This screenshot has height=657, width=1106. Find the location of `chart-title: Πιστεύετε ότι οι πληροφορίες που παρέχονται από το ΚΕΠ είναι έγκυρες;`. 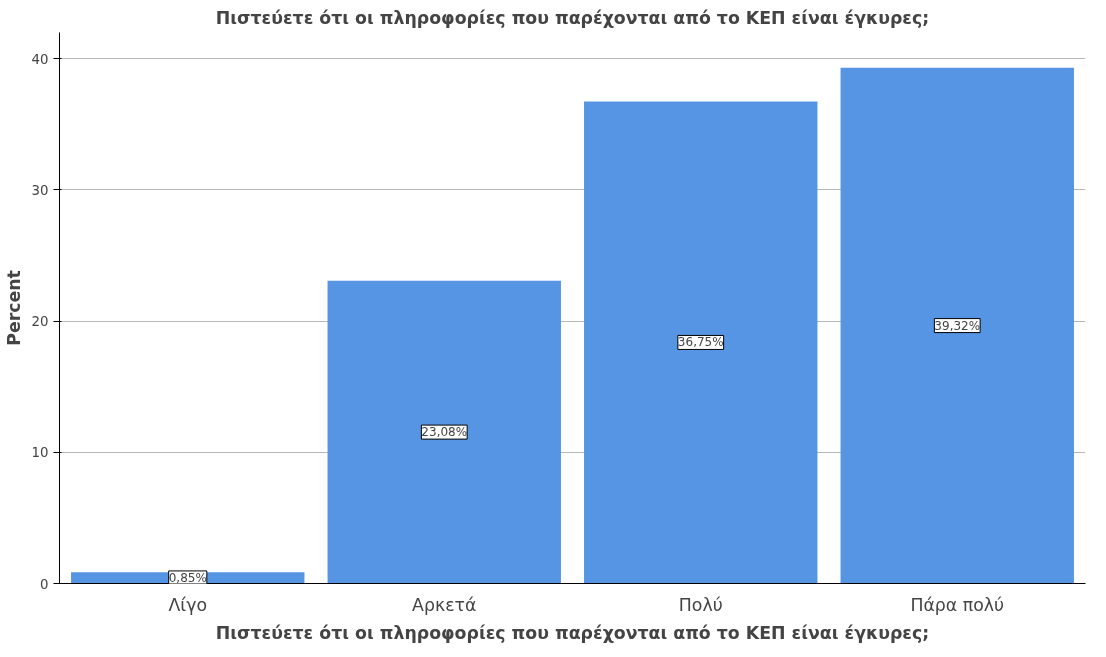

chart-title: Πιστεύετε ότι οι πληροφορίες που παρέχονται από το ΚΕΠ είναι έγκυρες; is located at coordinates (572, 17).